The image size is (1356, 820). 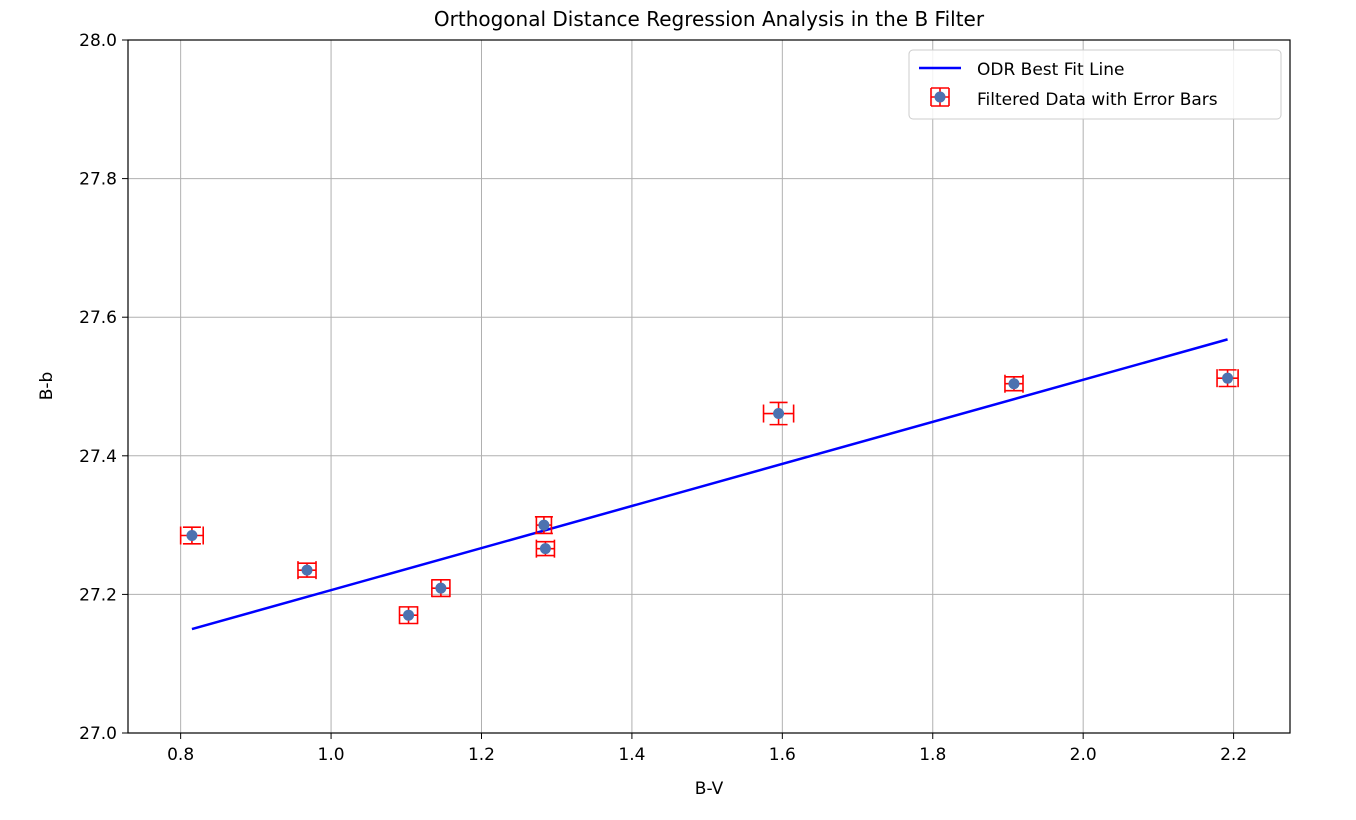 What do you see at coordinates (98, 457) in the screenshot?
I see `y-tick-label: 27.4` at bounding box center [98, 457].